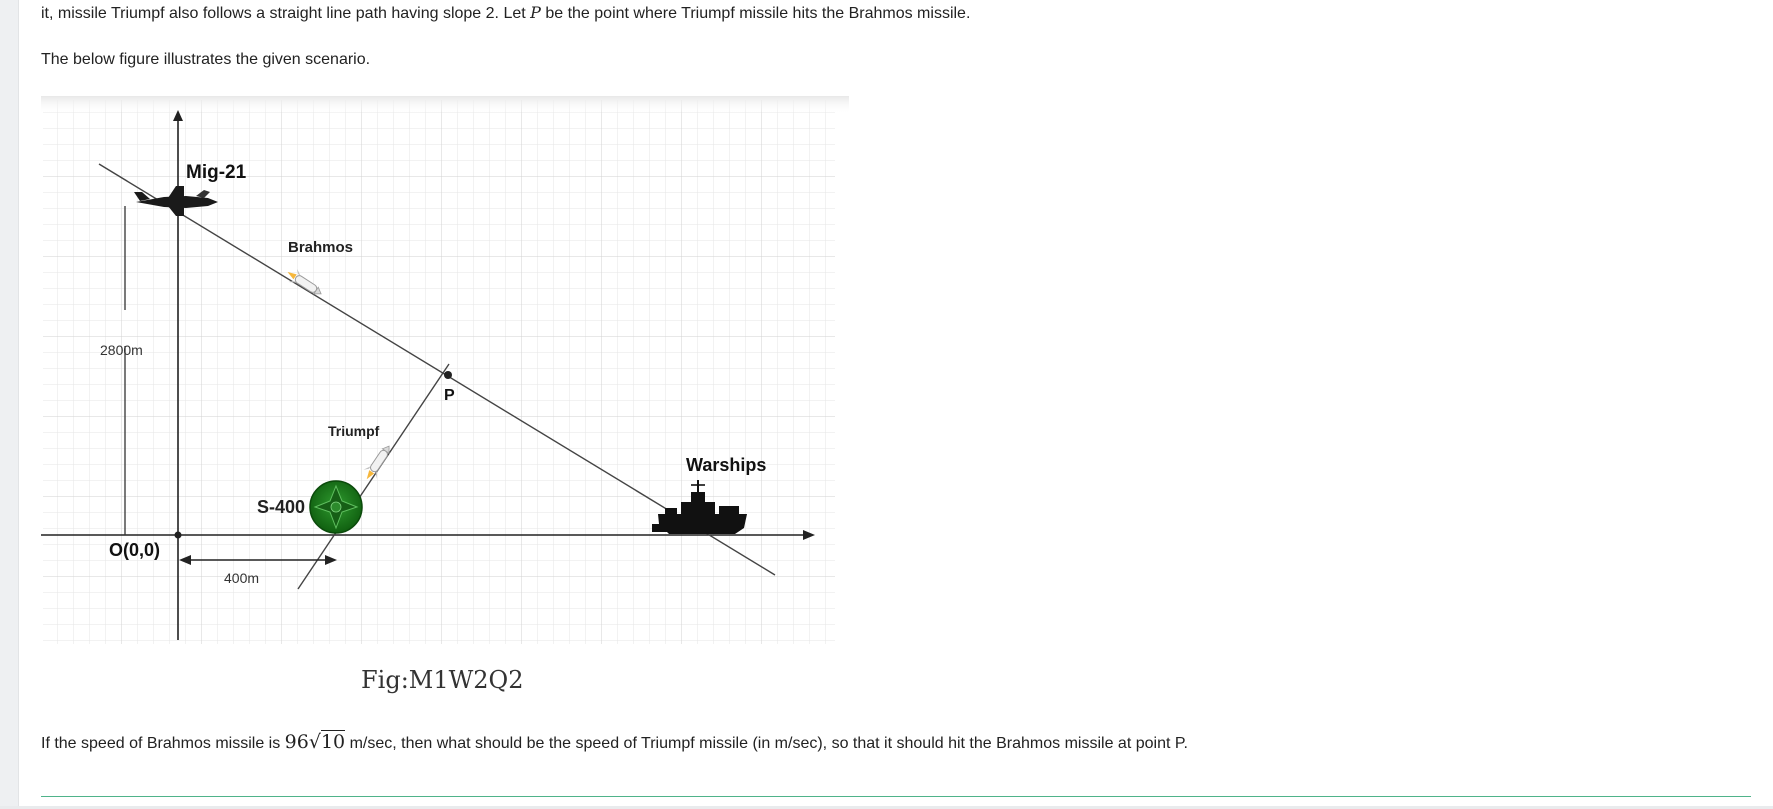 The height and width of the screenshot is (809, 1773). Describe the element at coordinates (281, 507) in the screenshot. I see `s400-label: S-400` at that location.